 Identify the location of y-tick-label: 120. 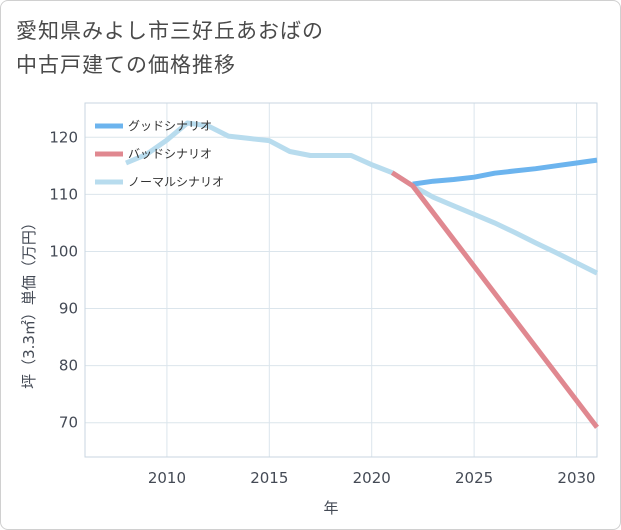
(63, 137).